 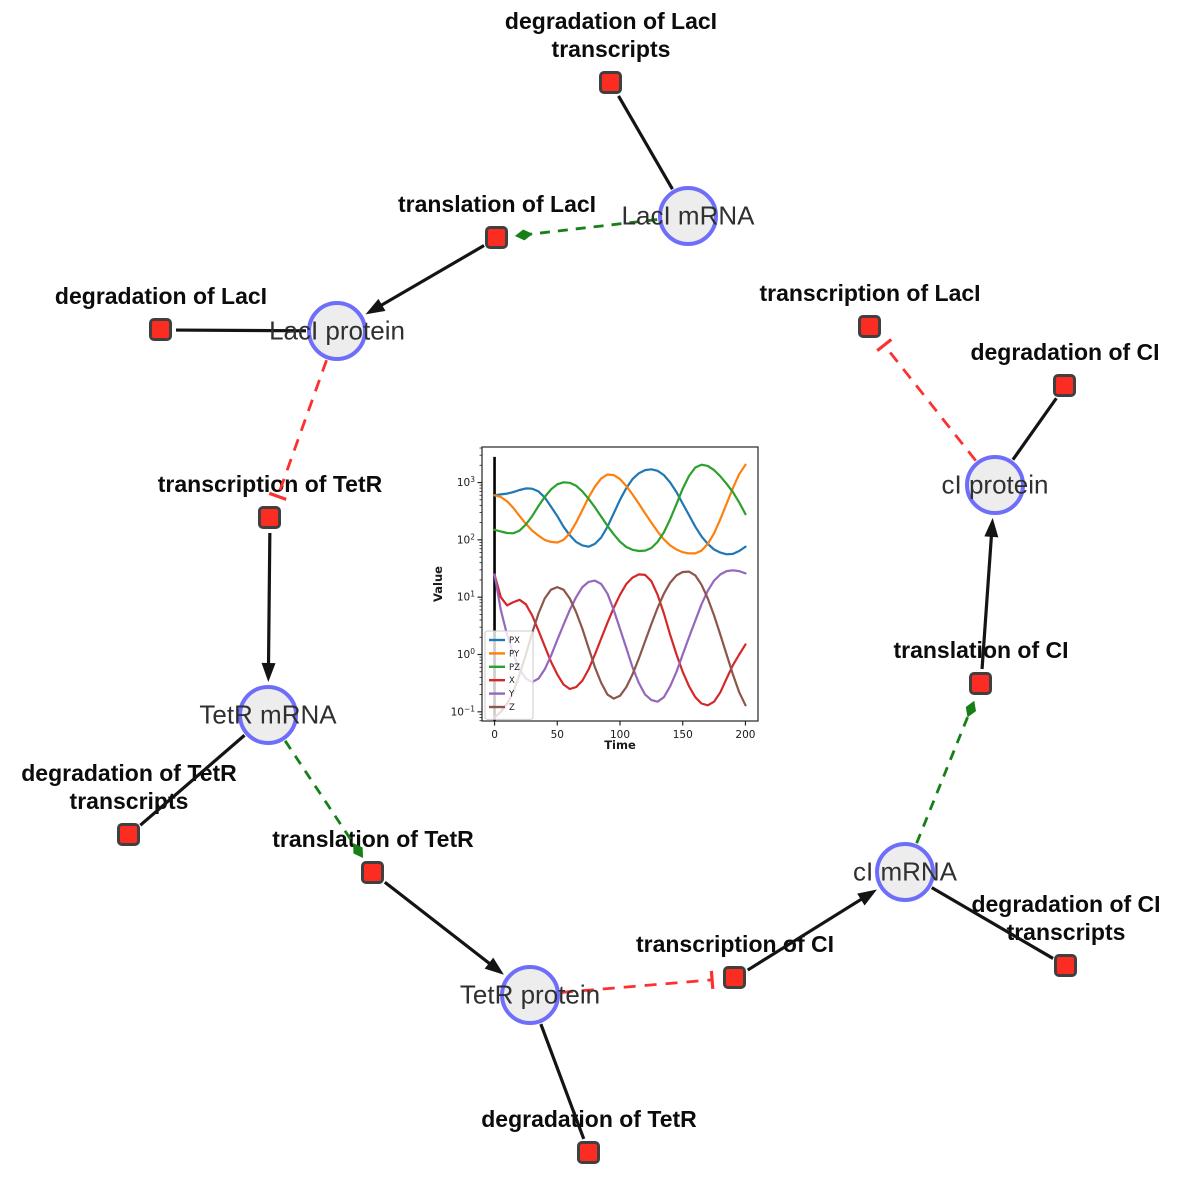 I want to click on legend-label-Z: Z, so click(x=512, y=708).